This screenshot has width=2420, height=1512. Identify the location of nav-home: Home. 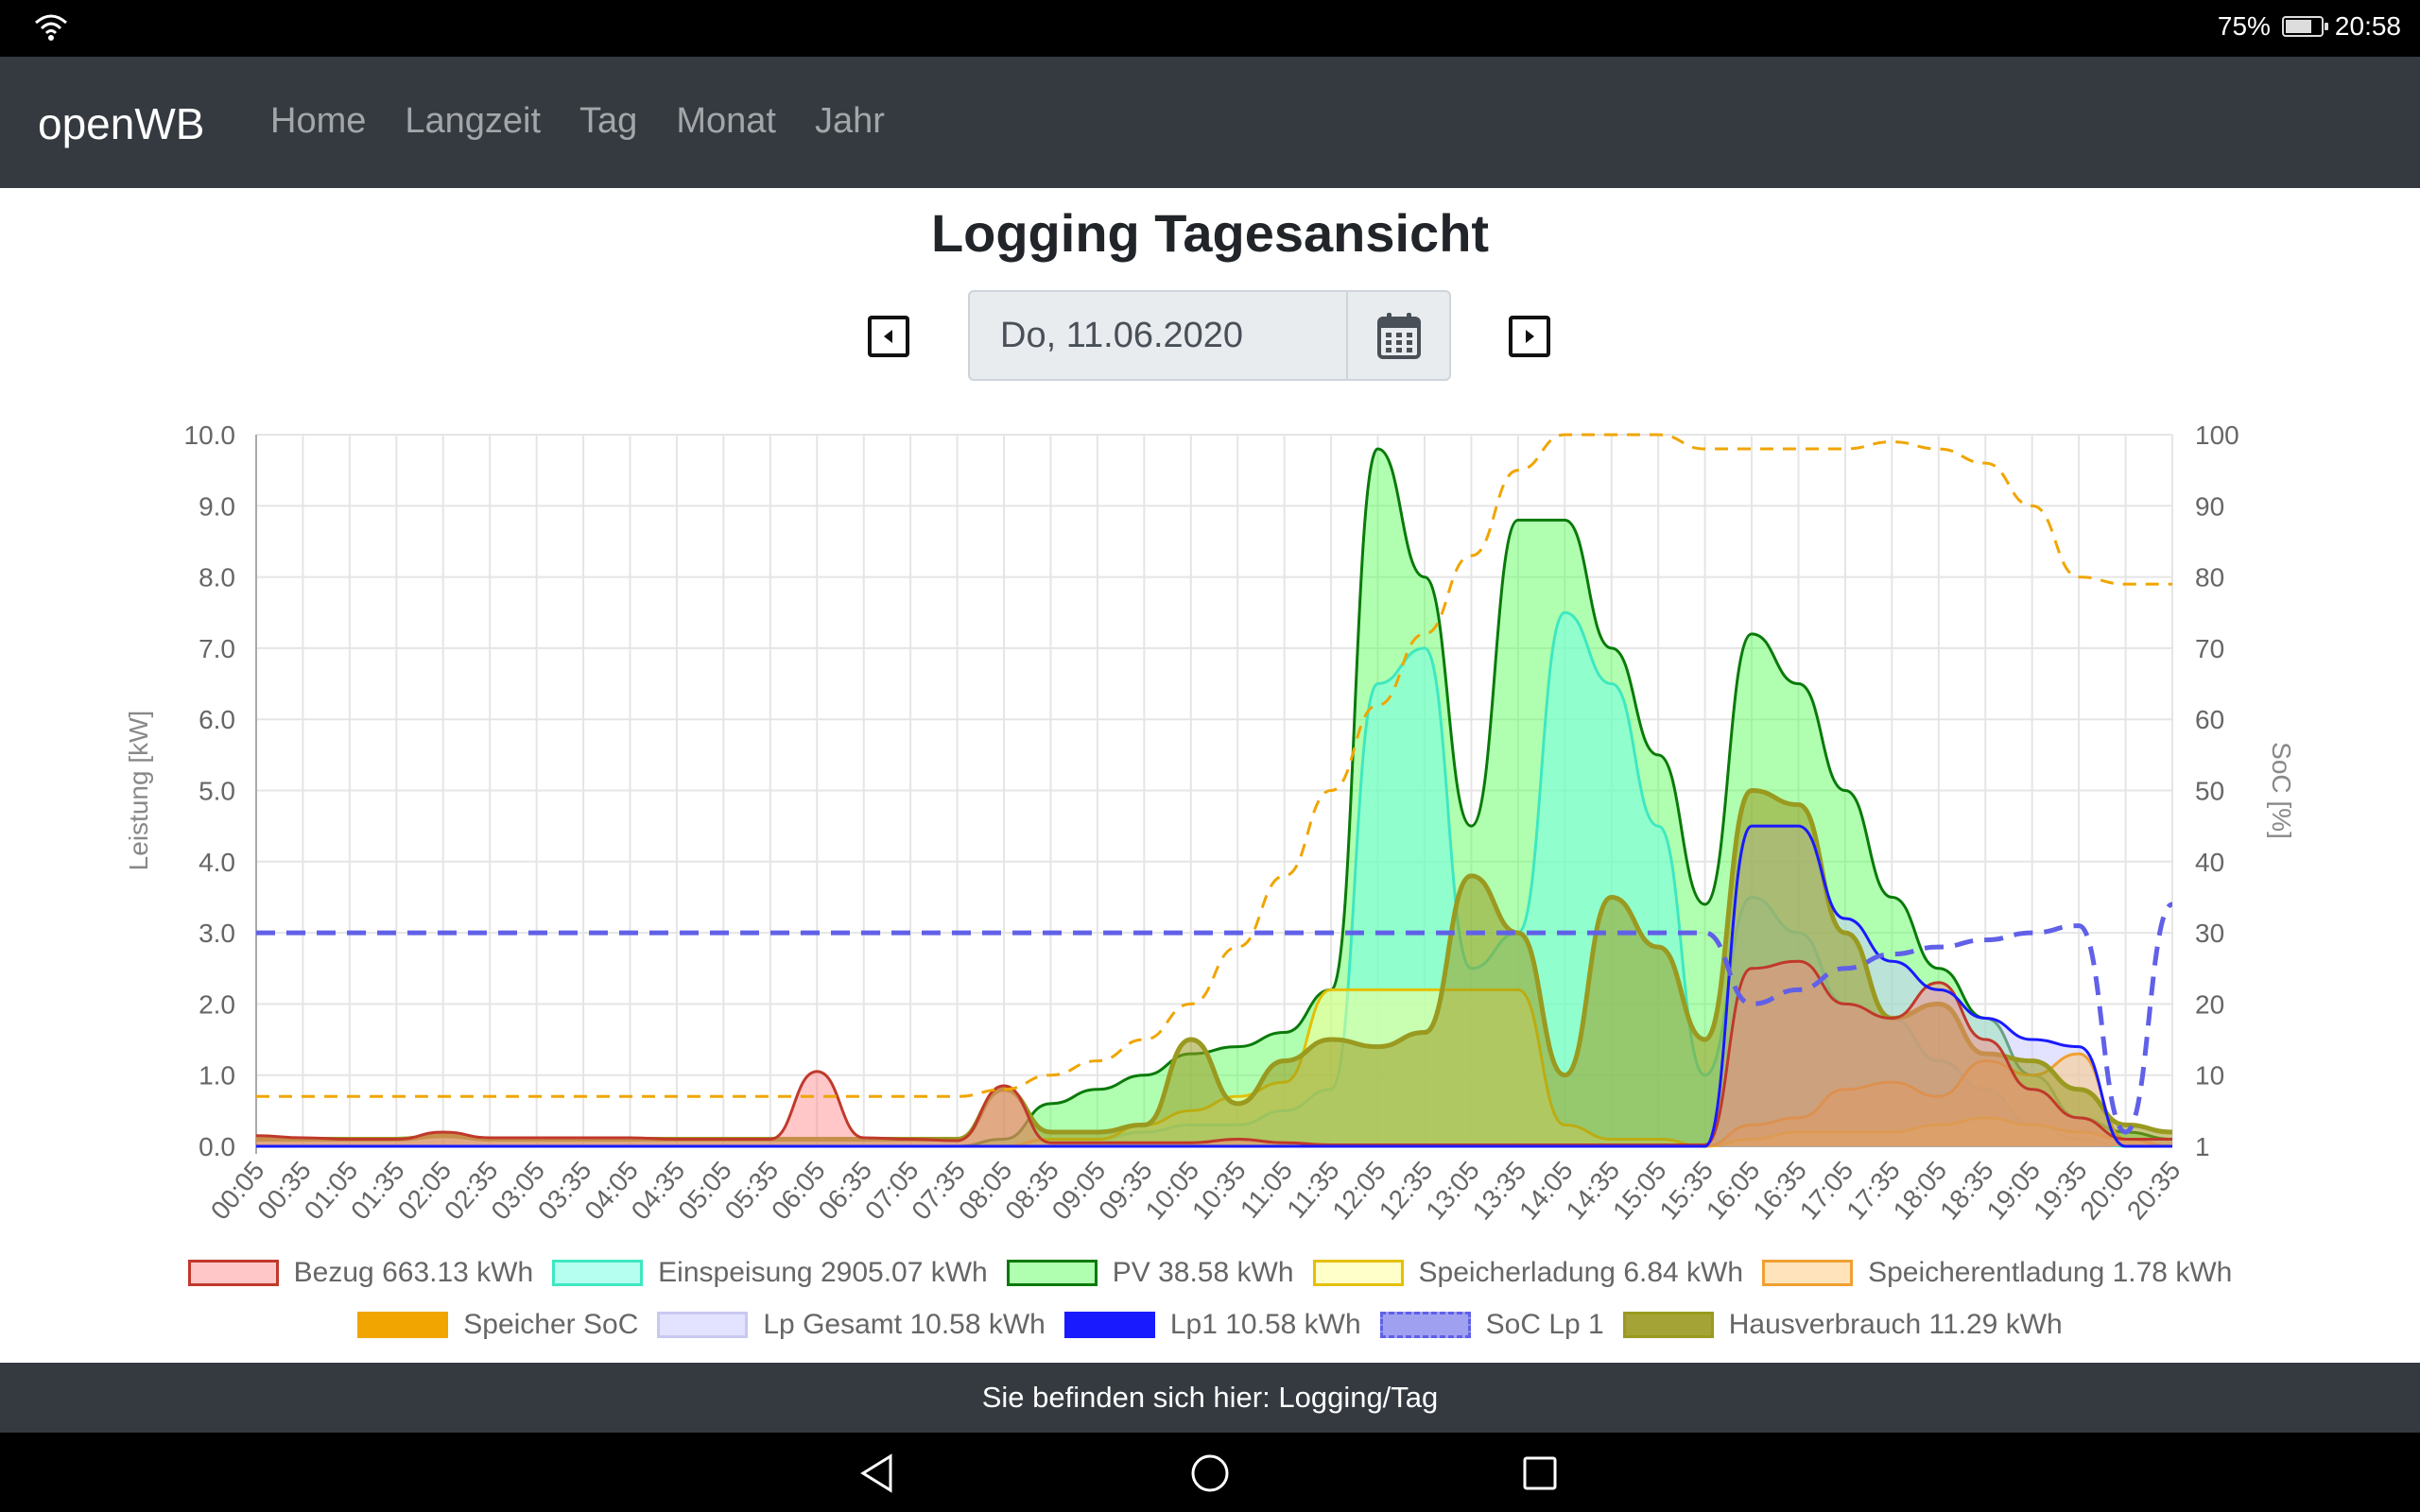
(318, 121).